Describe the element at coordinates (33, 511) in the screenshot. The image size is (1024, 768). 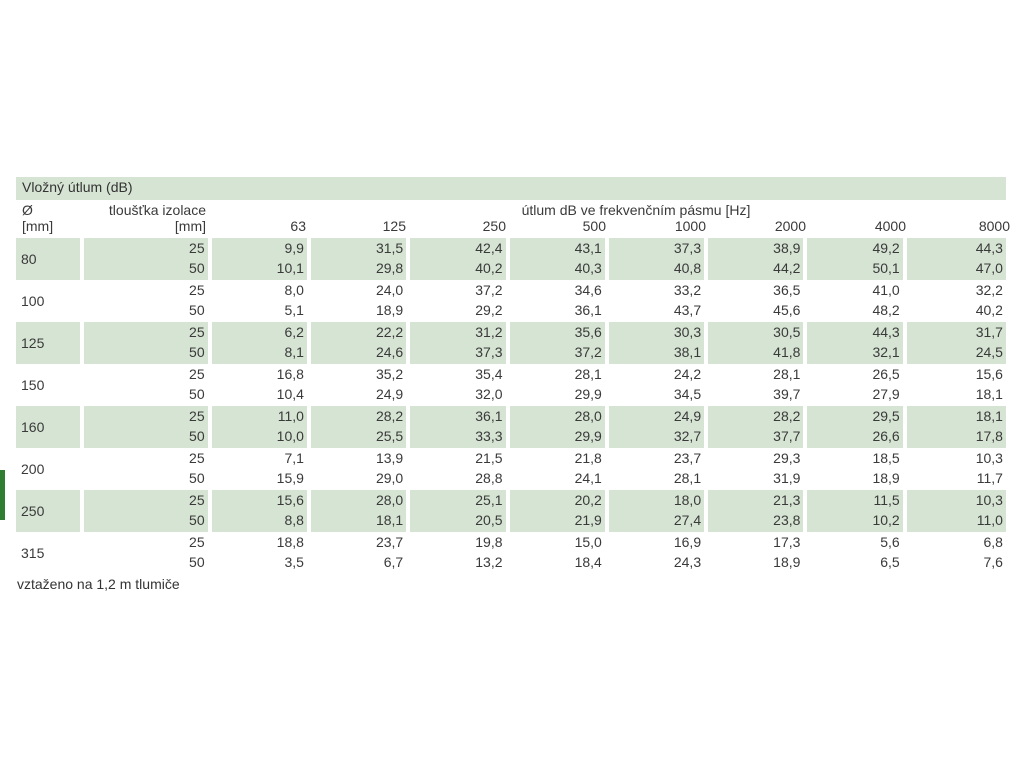
I see `diameter-value: 250` at that location.